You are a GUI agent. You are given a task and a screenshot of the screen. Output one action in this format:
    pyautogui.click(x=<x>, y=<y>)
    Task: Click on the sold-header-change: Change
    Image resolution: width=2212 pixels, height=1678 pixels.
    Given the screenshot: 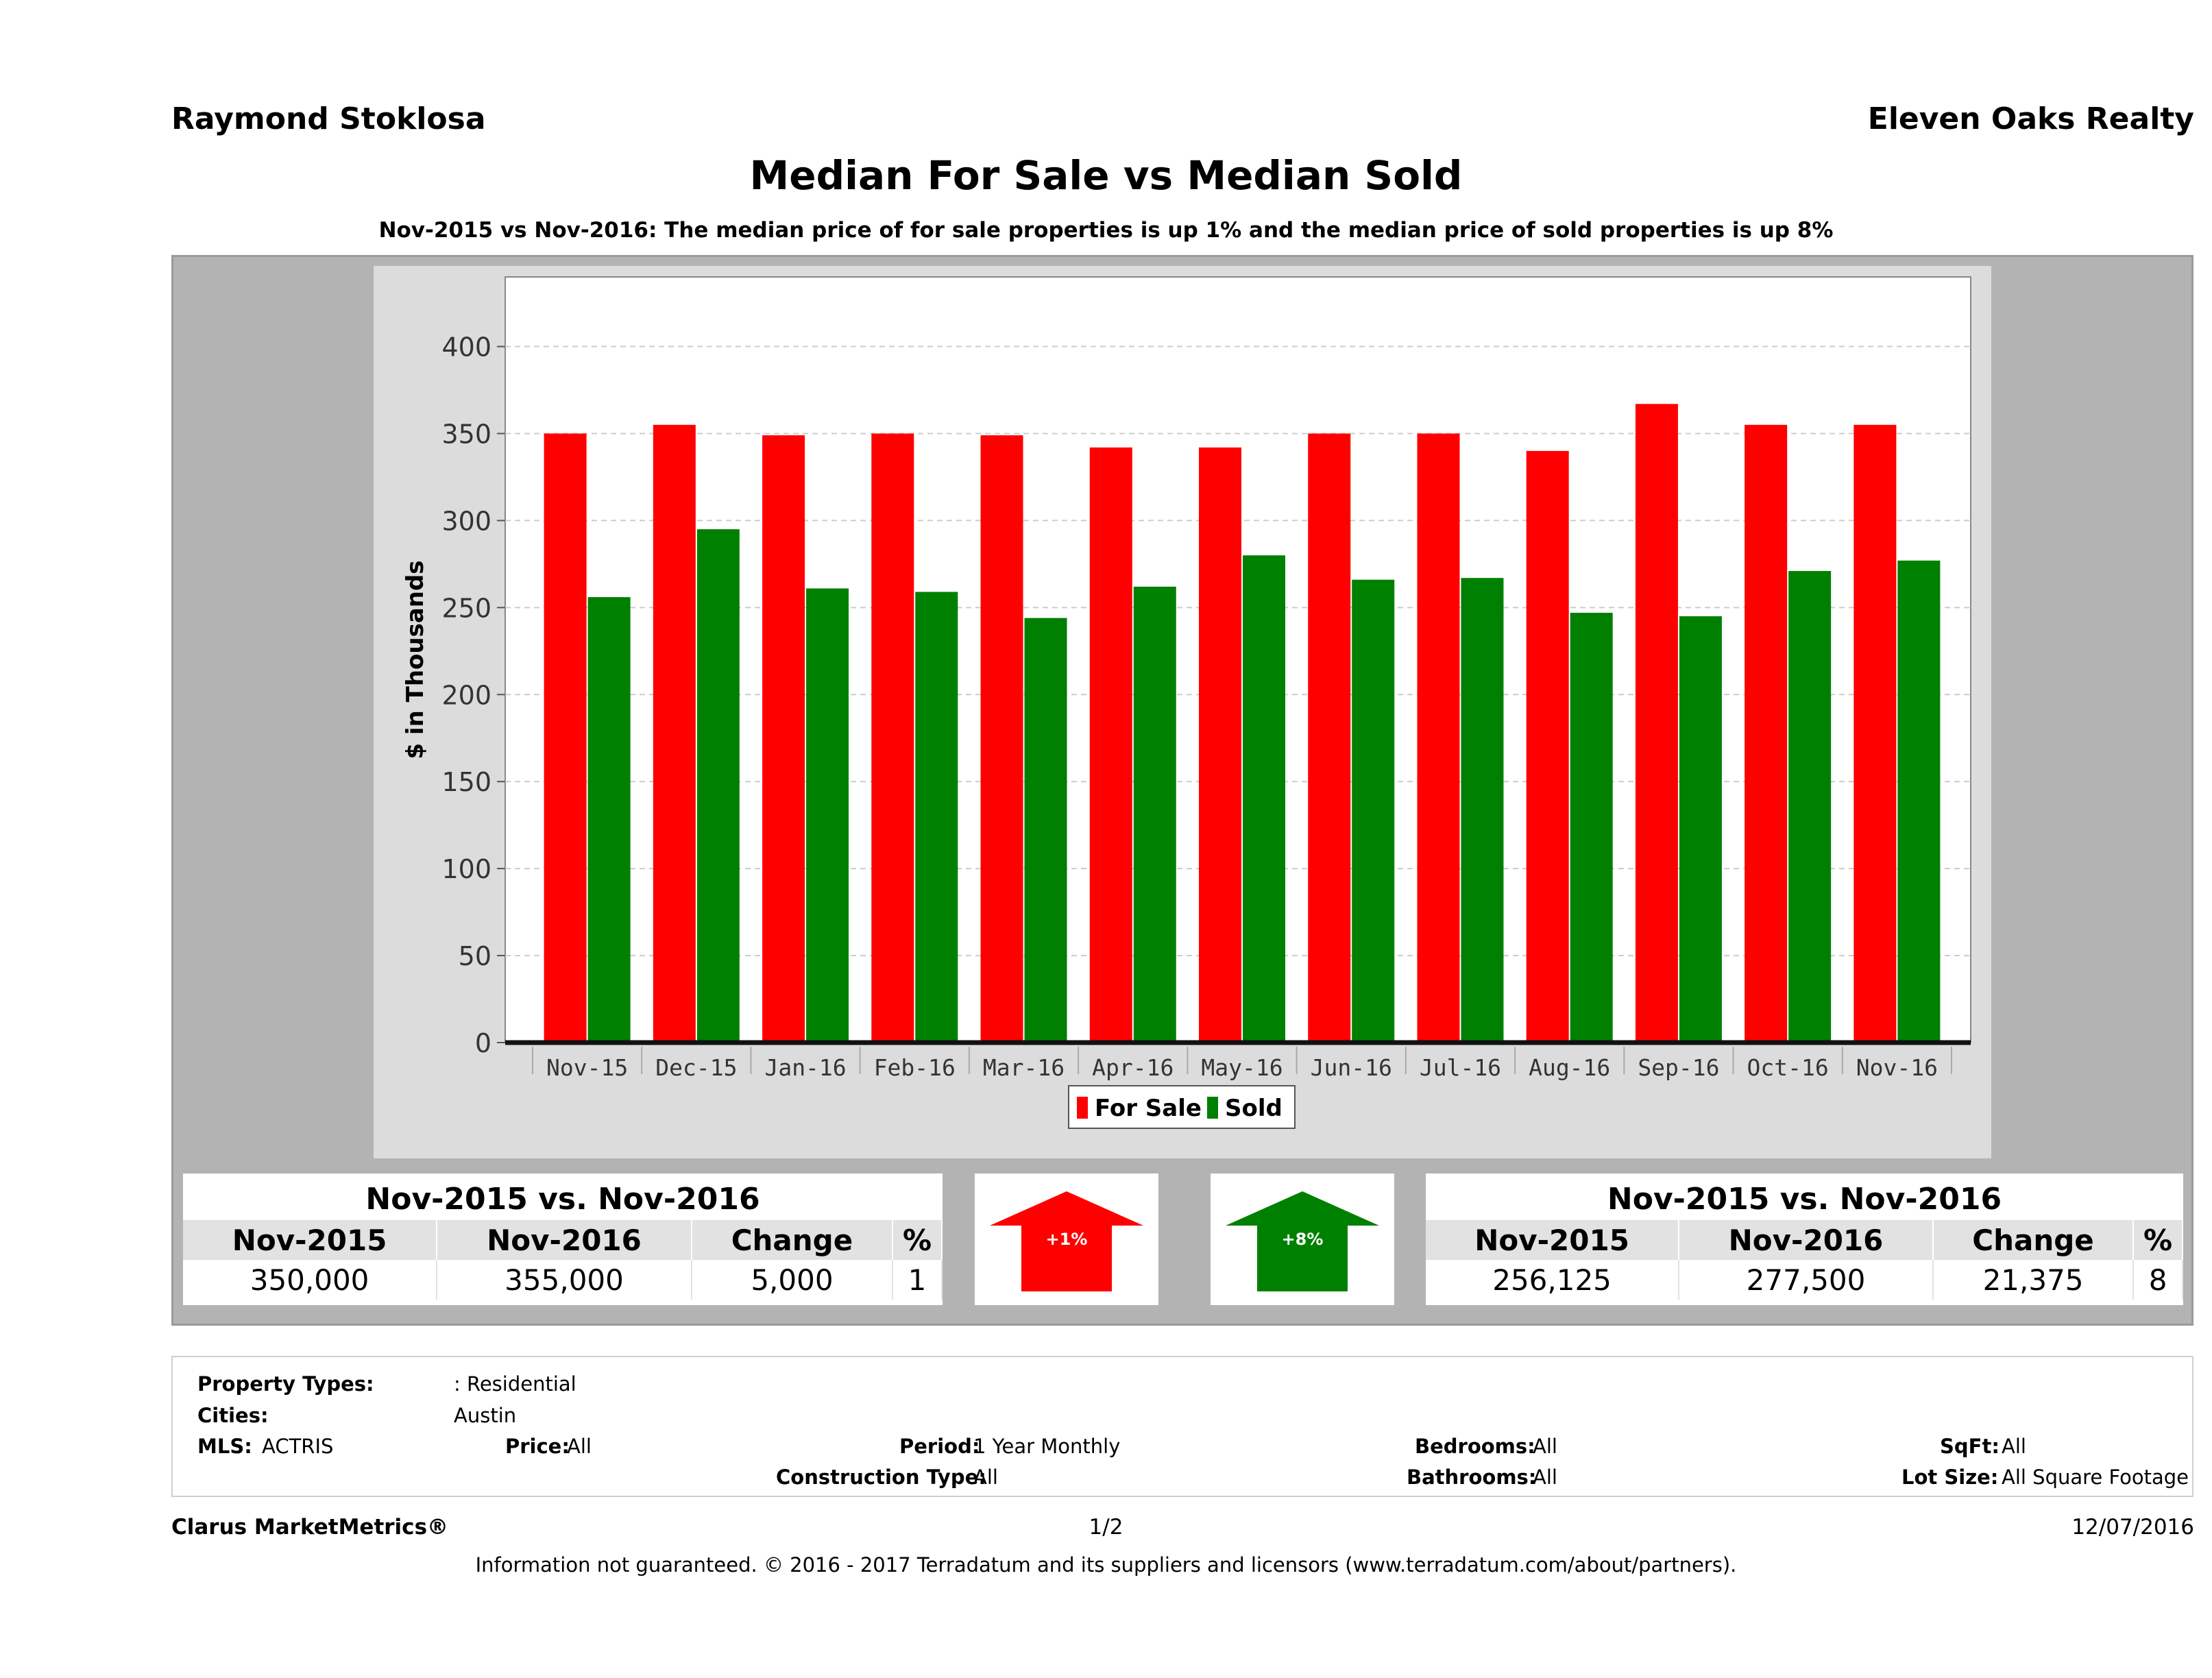 What is the action you would take?
    pyautogui.click(x=2034, y=1240)
    